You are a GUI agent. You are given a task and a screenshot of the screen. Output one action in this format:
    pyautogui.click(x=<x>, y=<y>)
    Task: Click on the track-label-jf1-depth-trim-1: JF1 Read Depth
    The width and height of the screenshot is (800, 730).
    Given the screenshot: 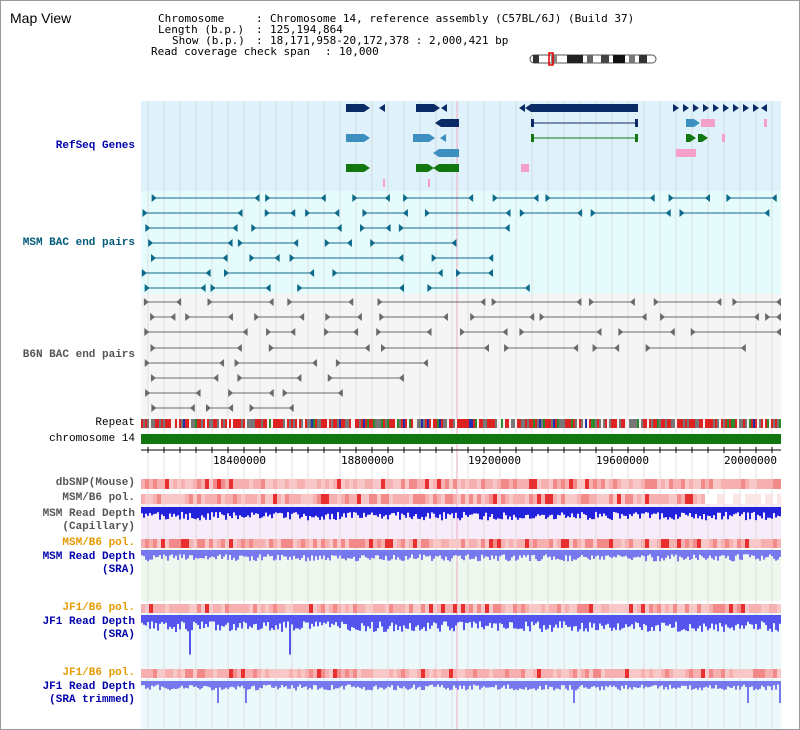 What is the action you would take?
    pyautogui.click(x=88, y=687)
    